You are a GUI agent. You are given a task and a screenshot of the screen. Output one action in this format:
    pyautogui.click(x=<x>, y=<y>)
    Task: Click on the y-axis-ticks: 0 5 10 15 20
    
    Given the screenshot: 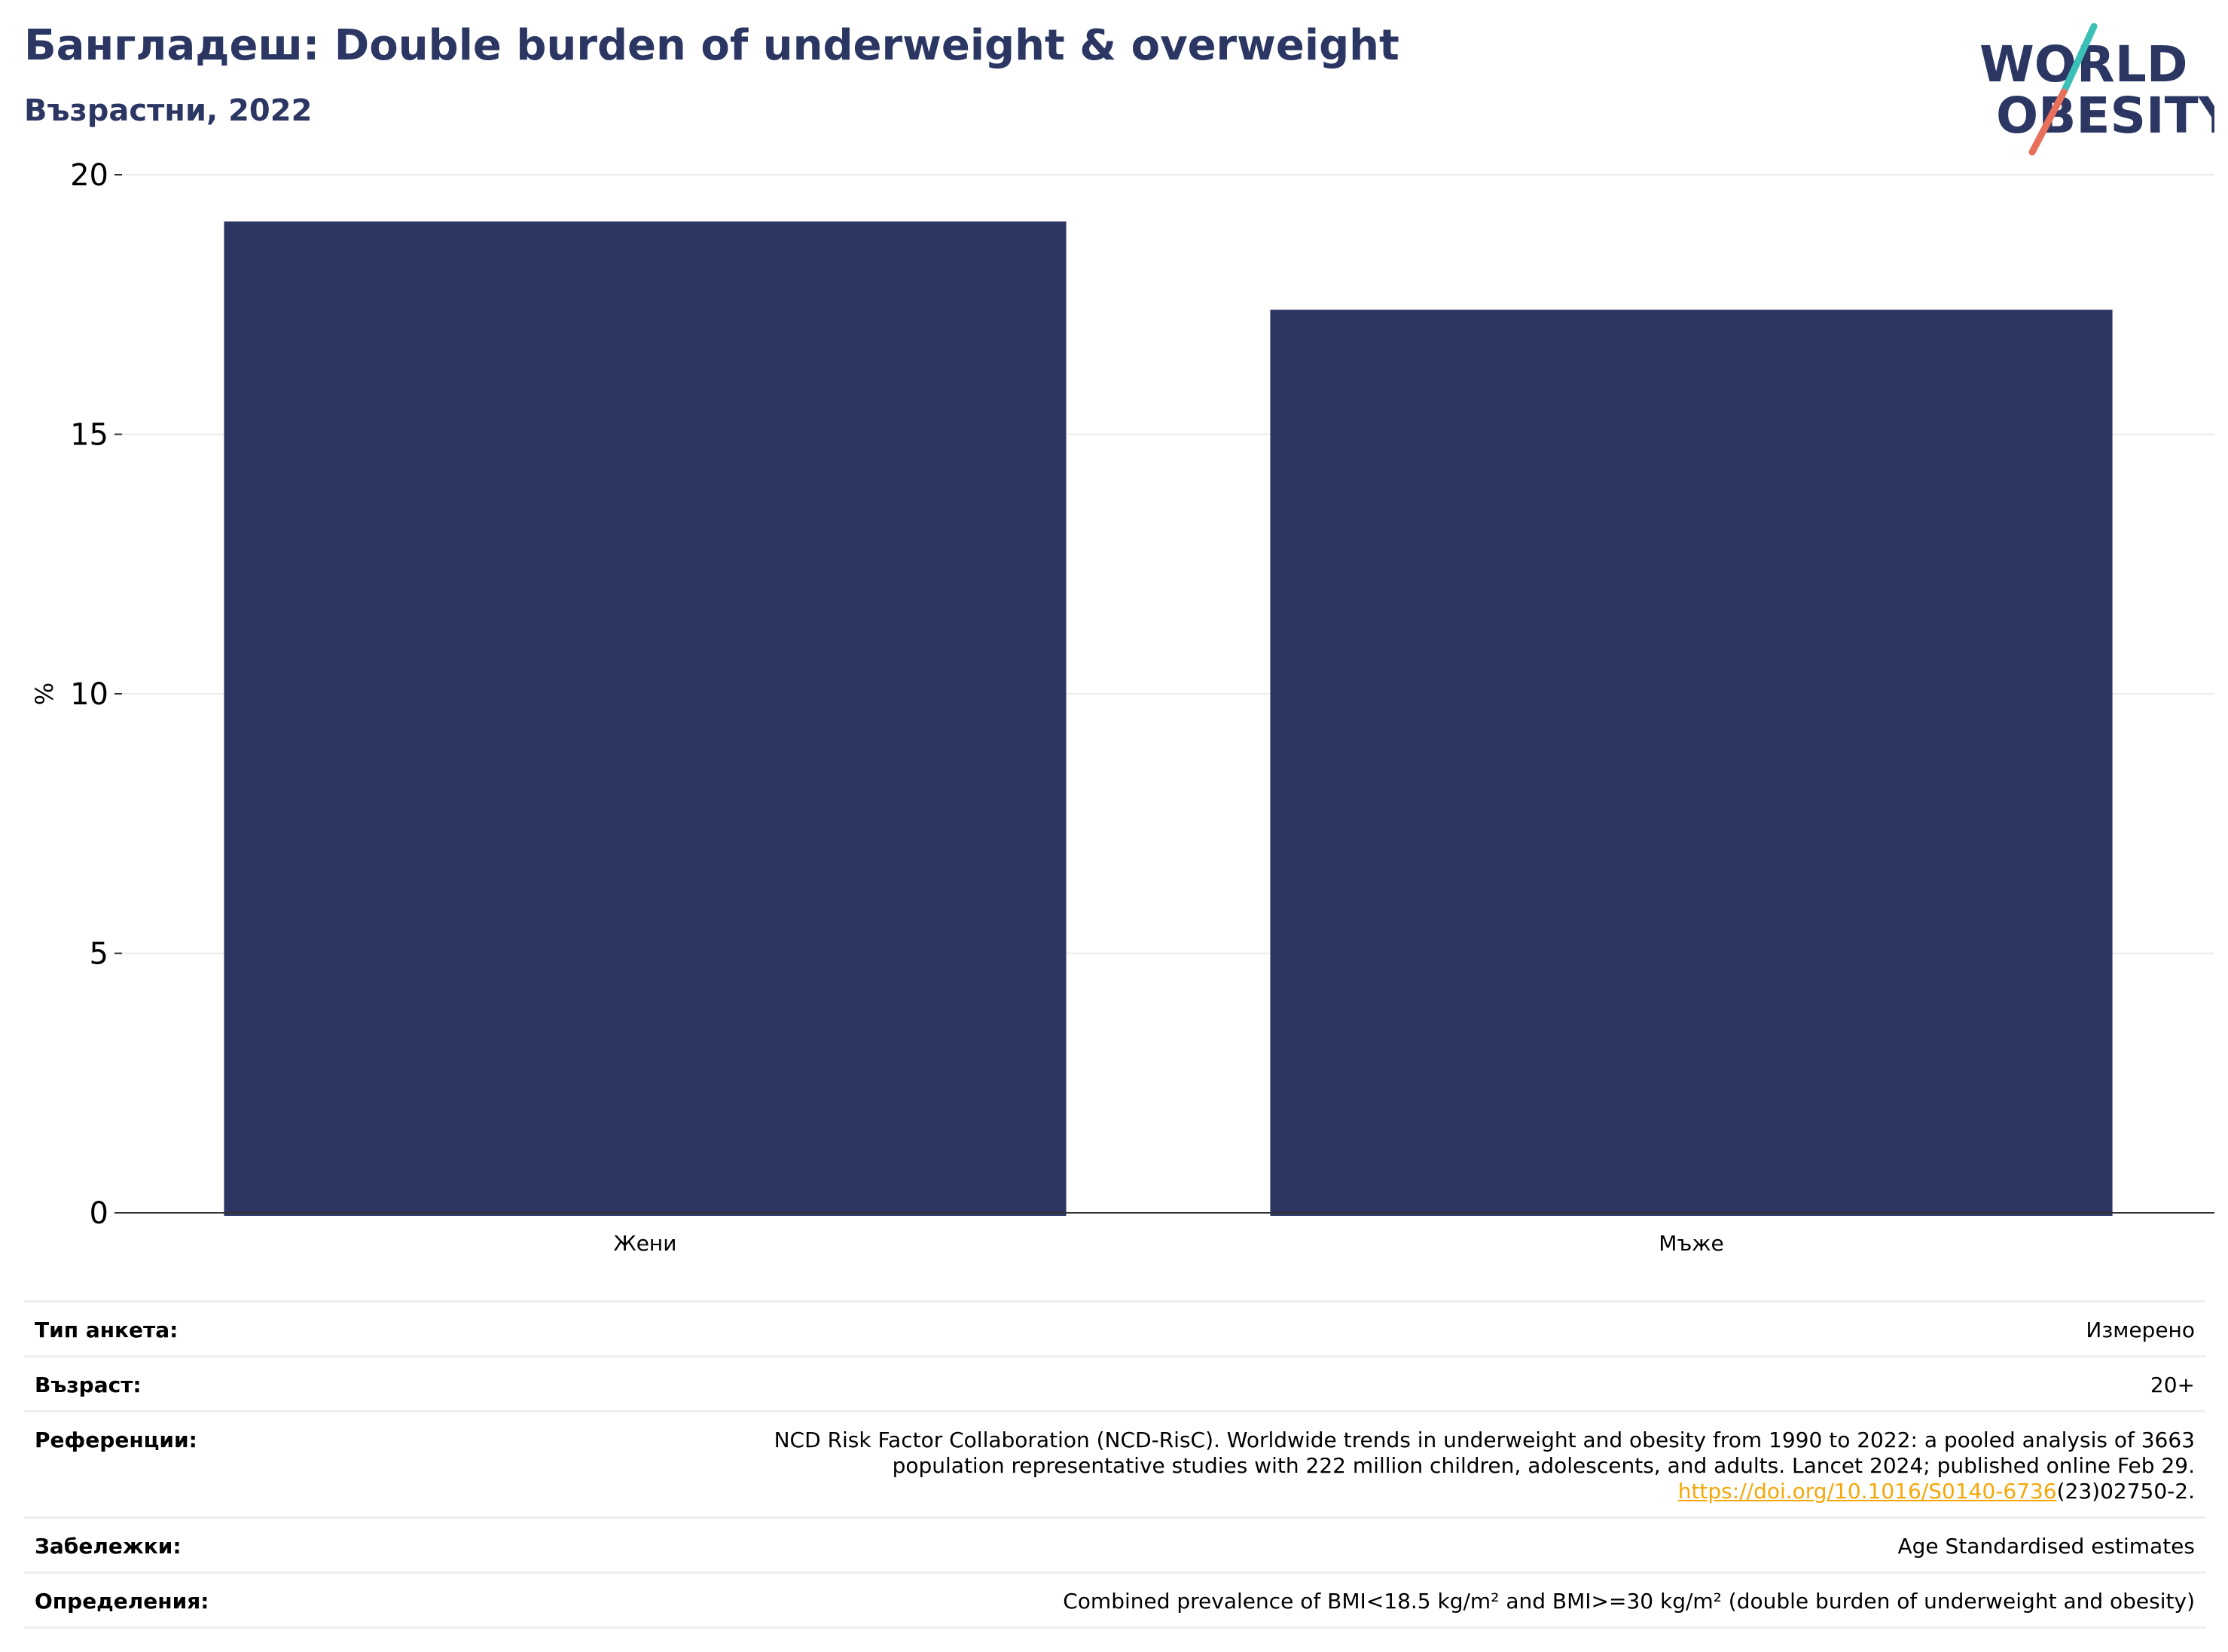 What is the action you would take?
    pyautogui.click(x=96, y=694)
    